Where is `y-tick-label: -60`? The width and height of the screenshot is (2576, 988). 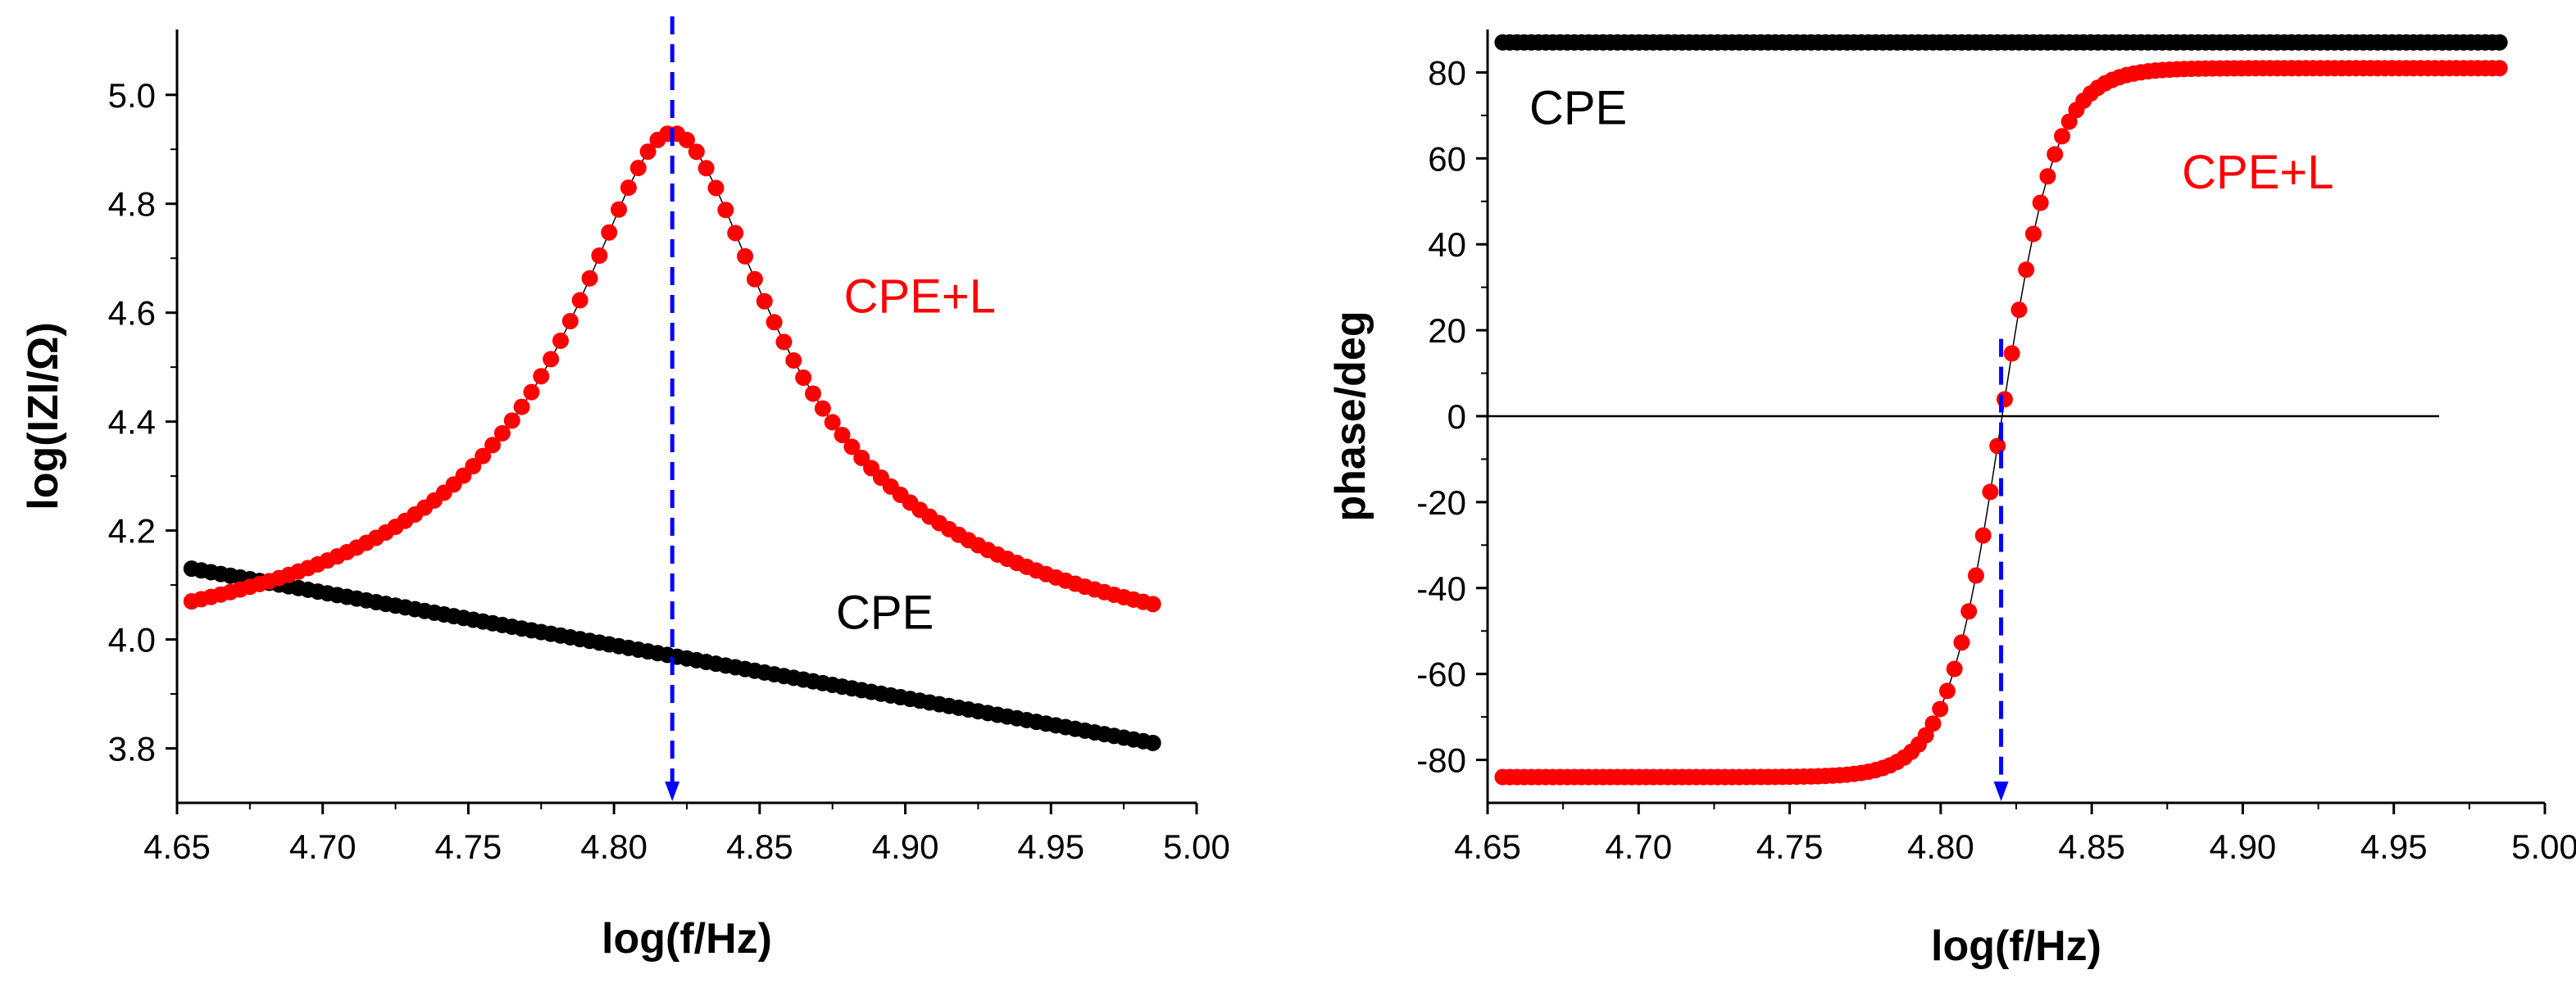 y-tick-label: -60 is located at coordinates (1441, 674).